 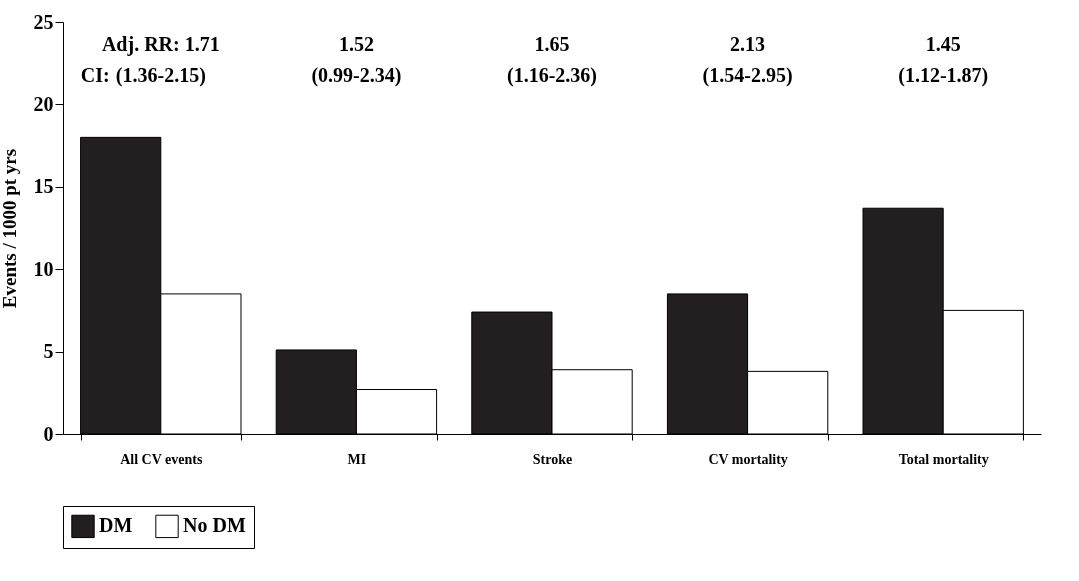 I want to click on y-tick-label: 15, so click(x=43, y=186).